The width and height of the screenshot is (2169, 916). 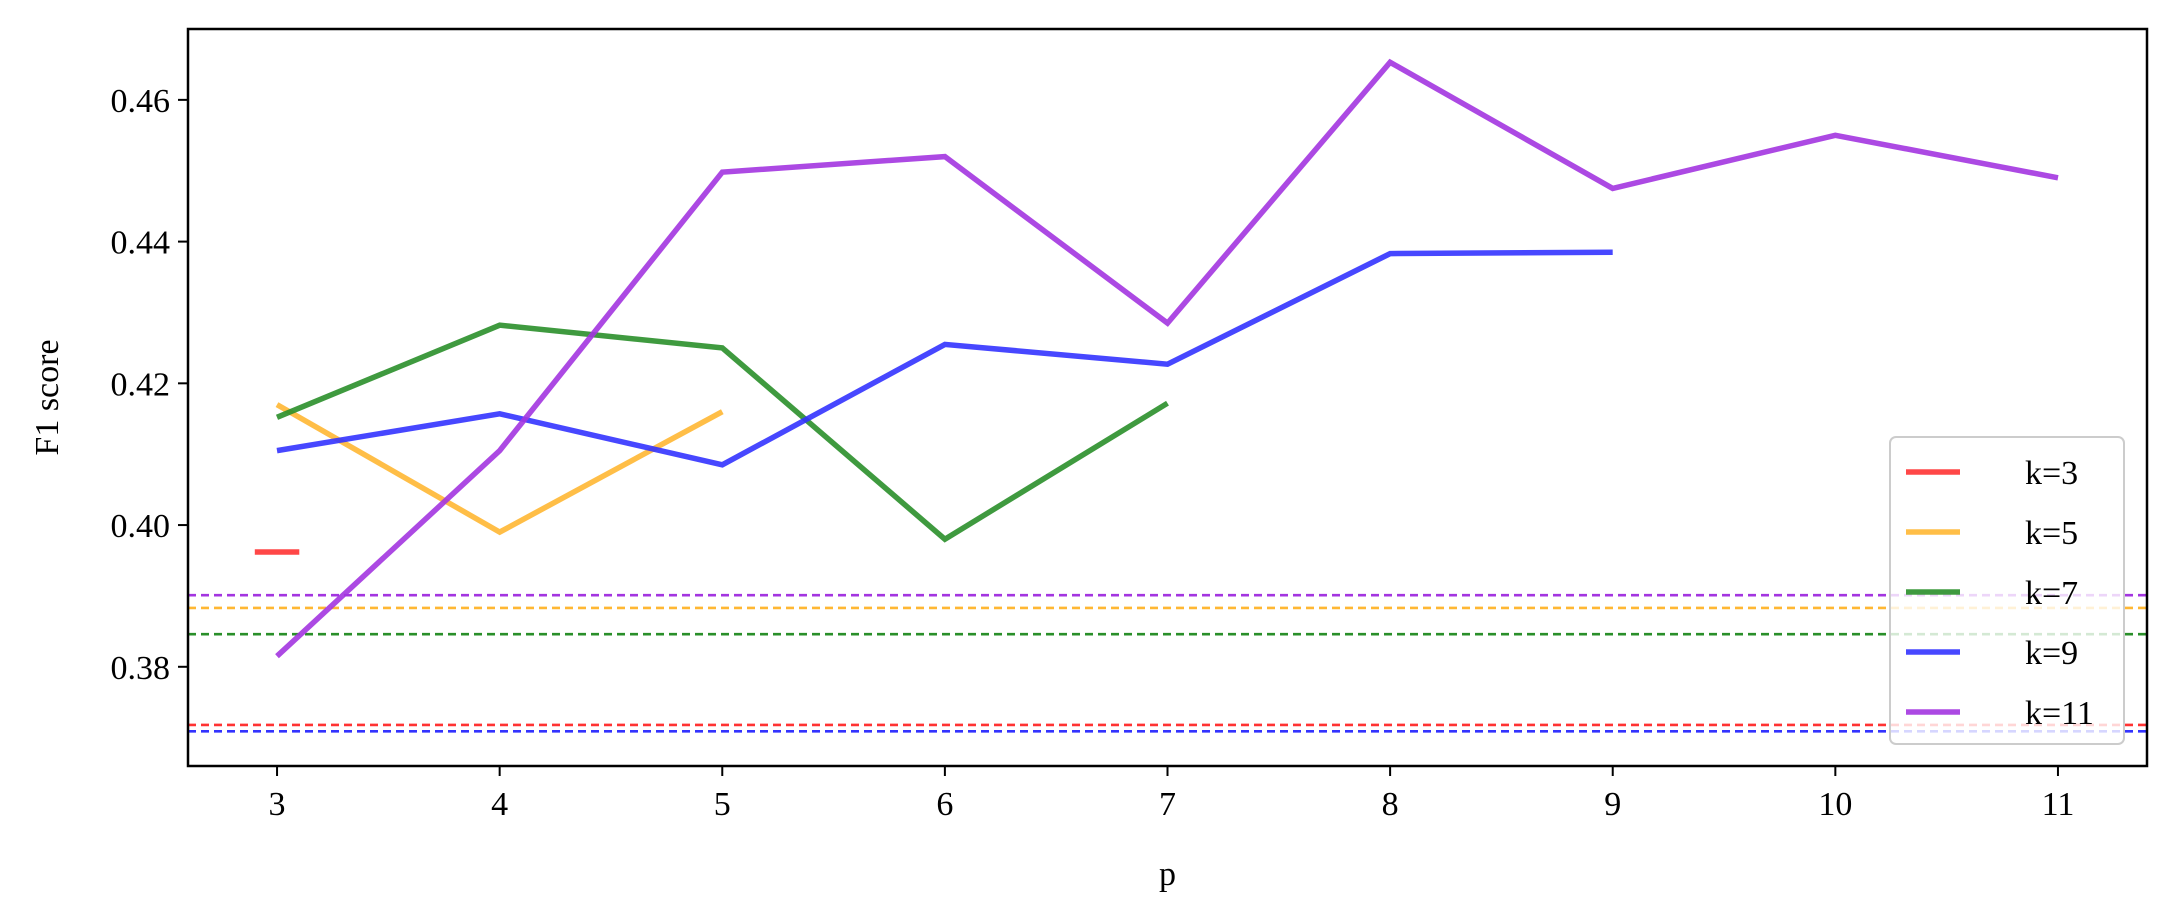 I want to click on y-axis: 0.38 0.40 0.42 0.44 0.46, so click(x=149, y=385).